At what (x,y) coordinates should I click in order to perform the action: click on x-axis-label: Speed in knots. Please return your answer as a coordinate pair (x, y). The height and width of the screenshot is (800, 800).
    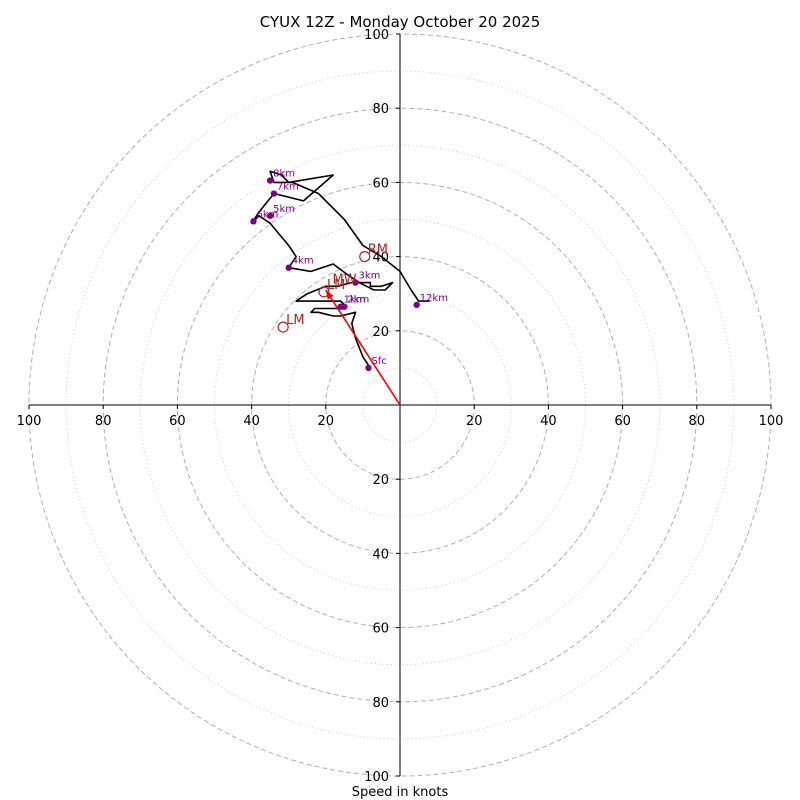
    Looking at the image, I should click on (400, 792).